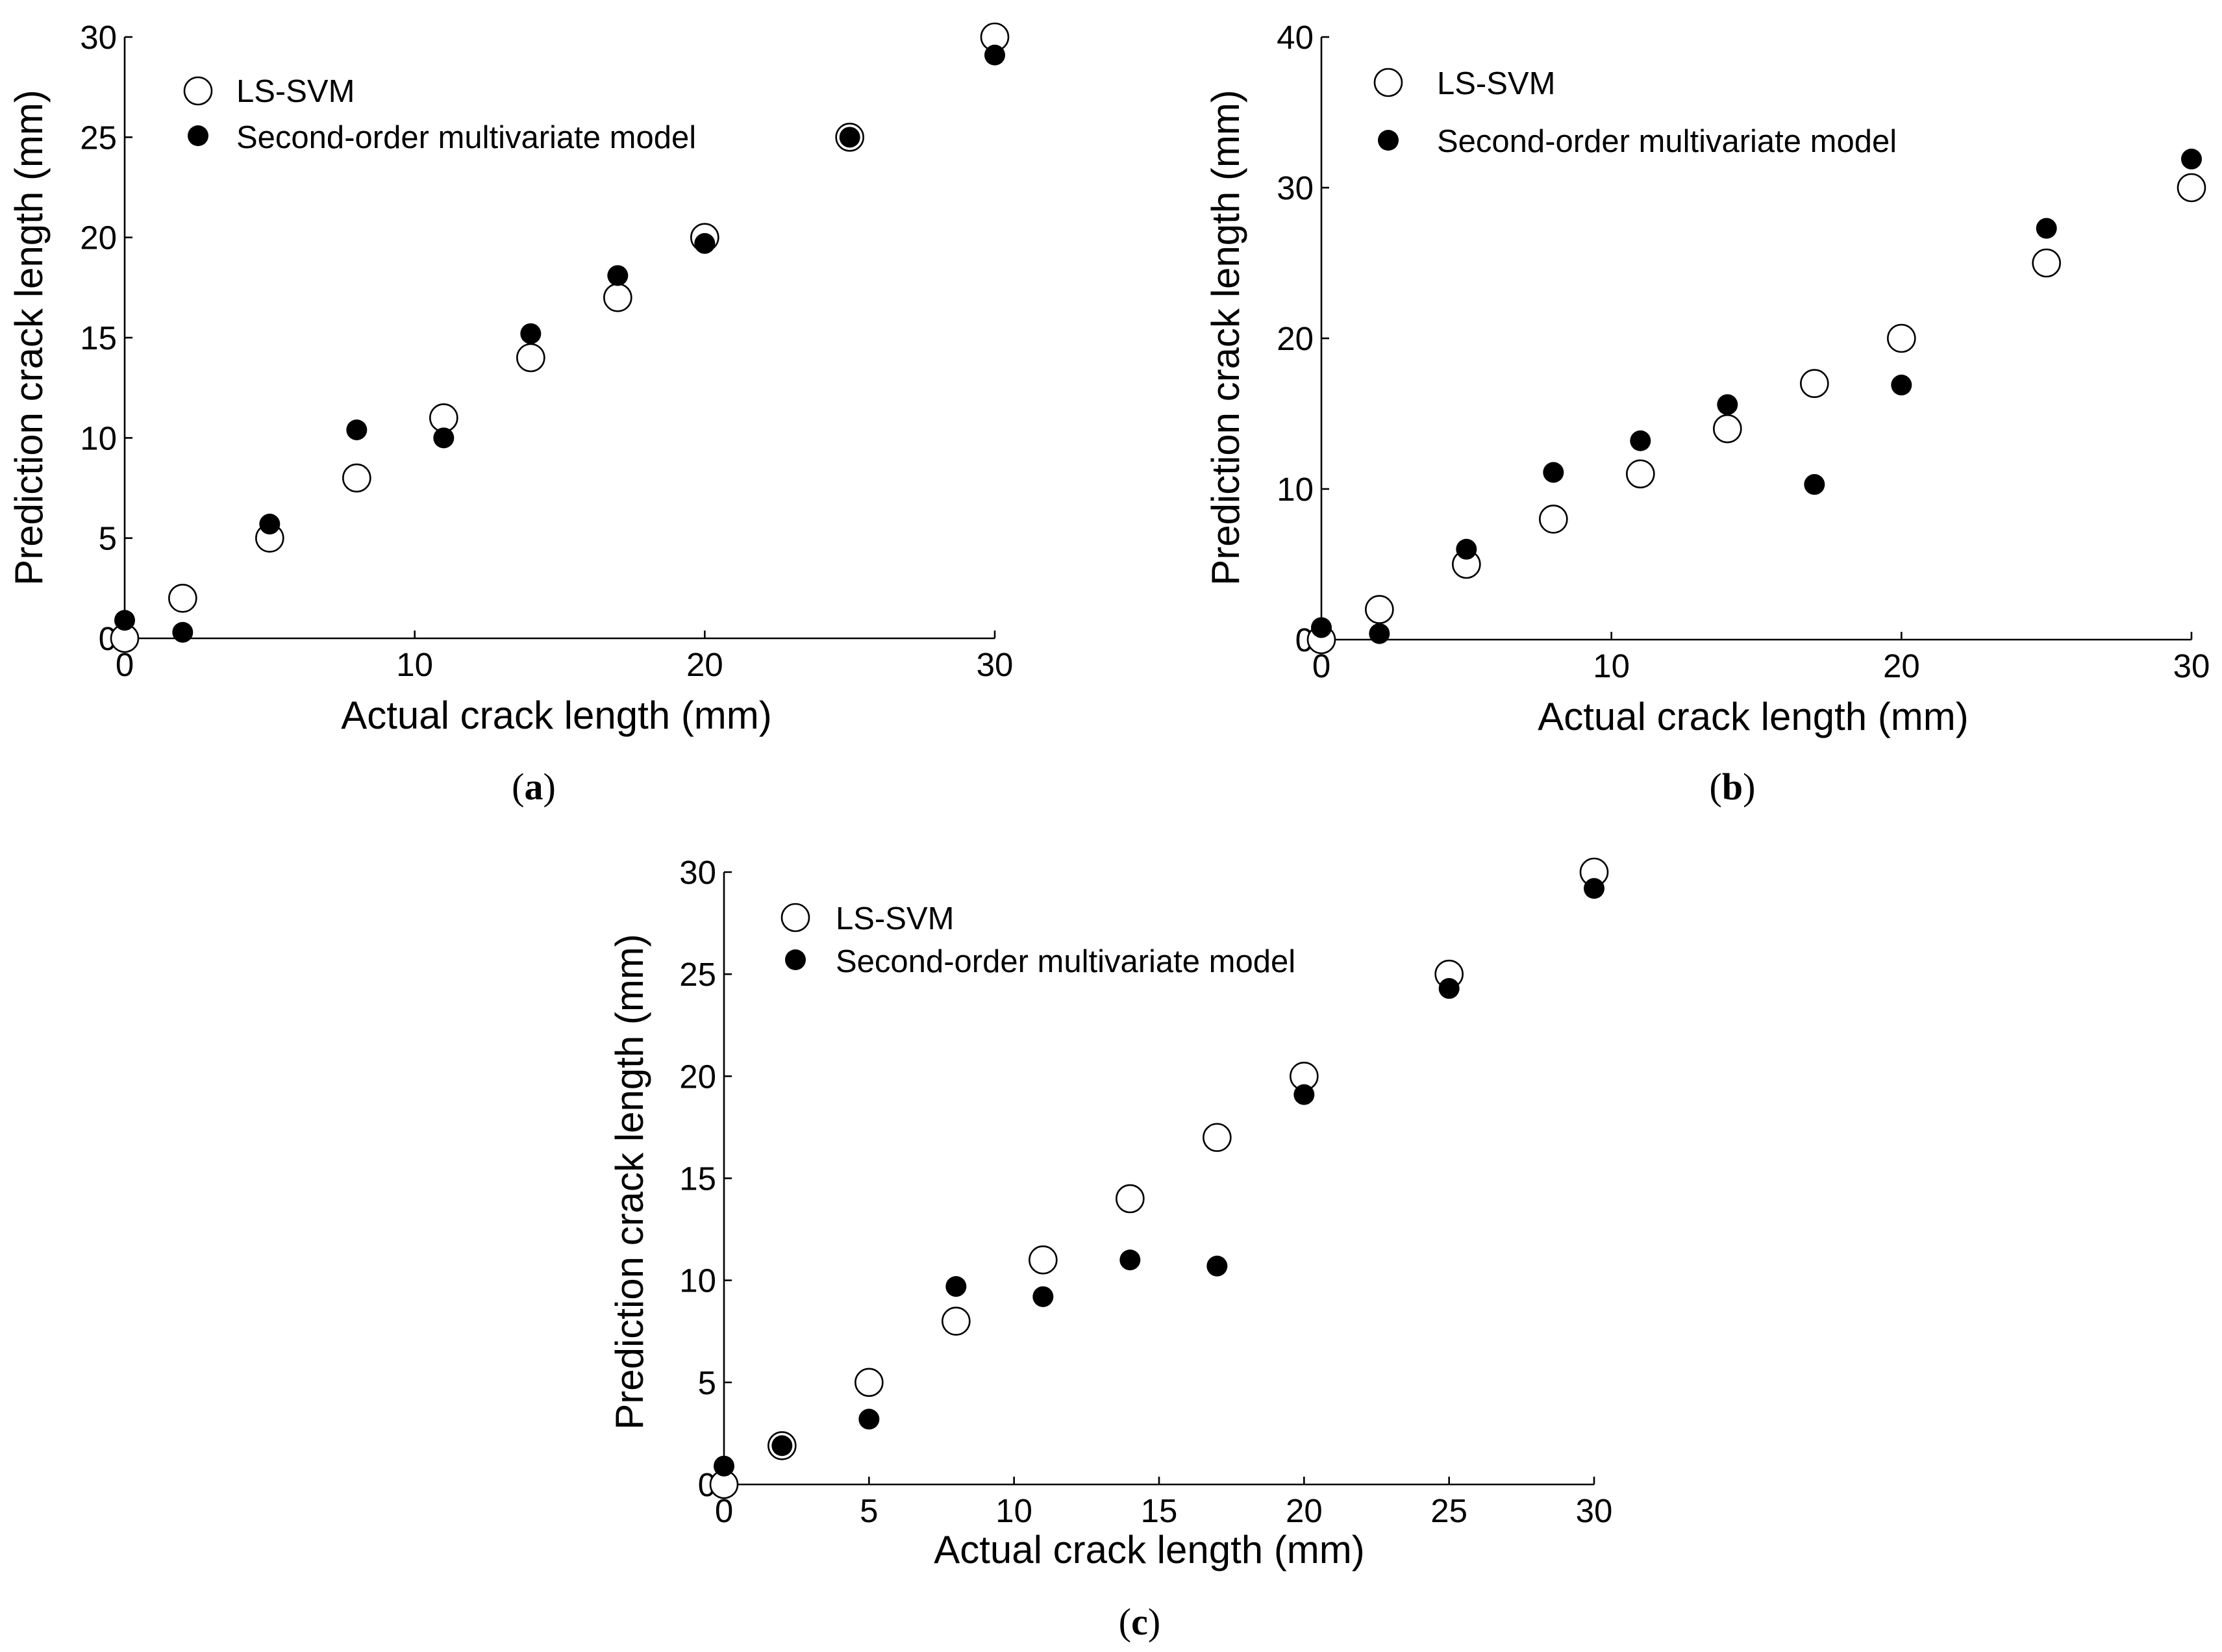 This screenshot has width=2222, height=1652. What do you see at coordinates (1732, 787) in the screenshot?
I see `panel-letter: b` at bounding box center [1732, 787].